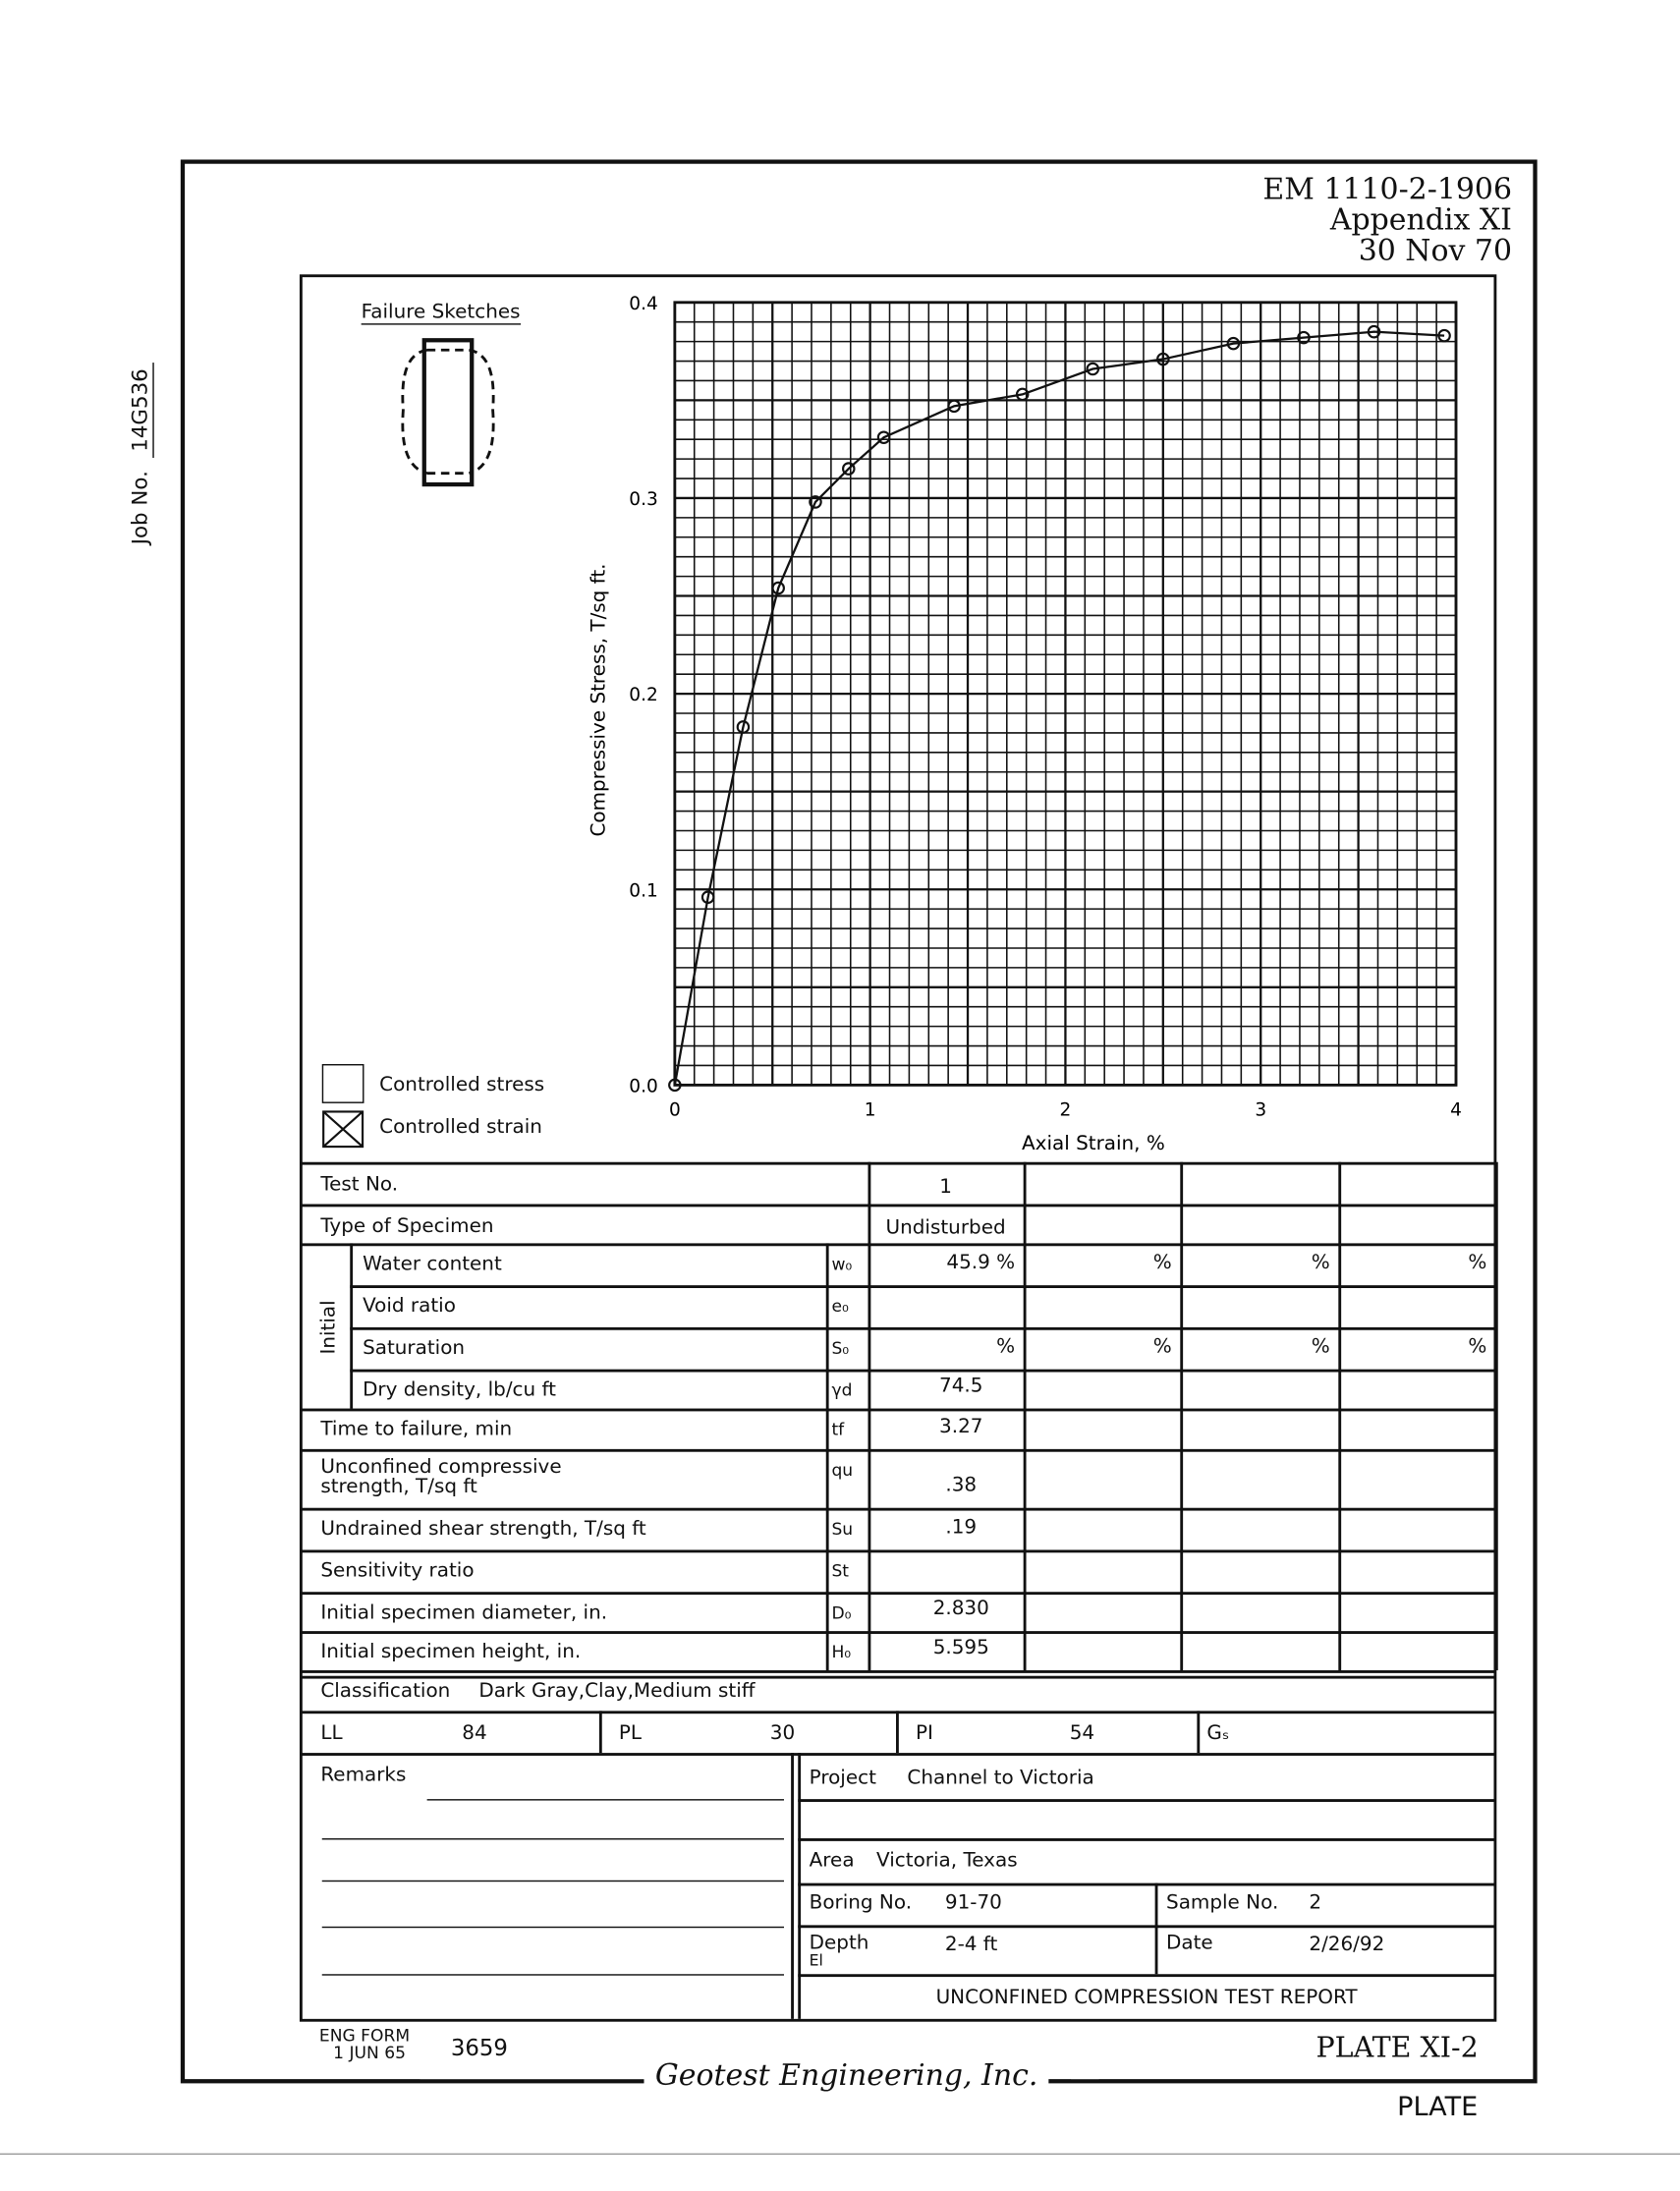 This screenshot has height=2191, width=1680. What do you see at coordinates (1146, 1998) in the screenshot?
I see `report-title: UNCONFINED COMPRESSION TEST REPORT` at bounding box center [1146, 1998].